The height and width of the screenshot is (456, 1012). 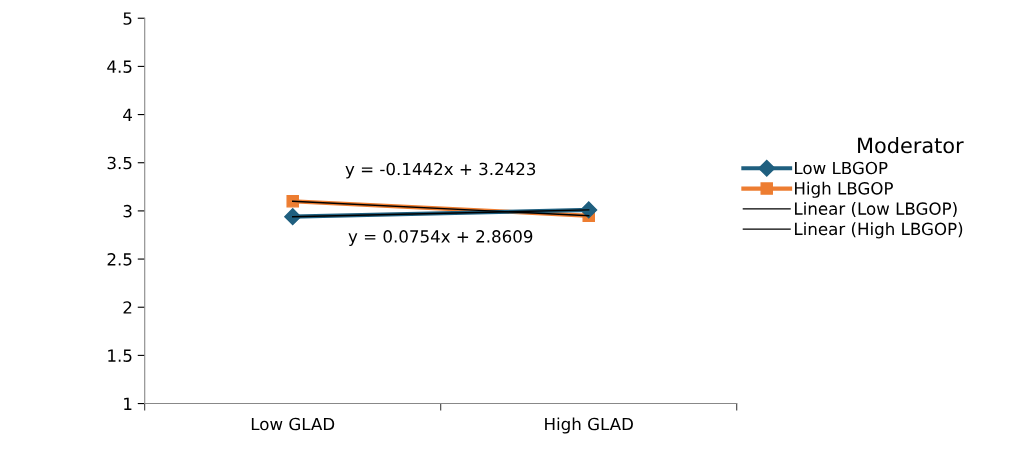 I want to click on y-tick-label: 5, so click(x=127, y=18).